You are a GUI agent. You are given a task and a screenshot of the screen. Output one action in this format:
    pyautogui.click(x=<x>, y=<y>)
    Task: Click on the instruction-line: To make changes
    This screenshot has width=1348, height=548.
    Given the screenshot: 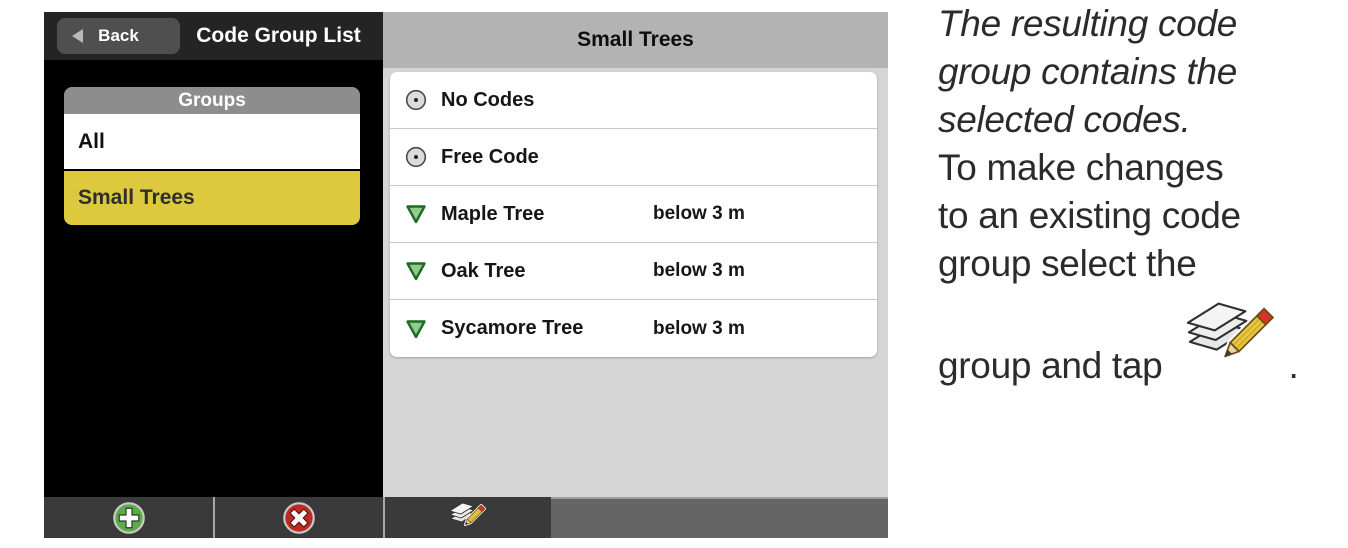 What is the action you would take?
    pyautogui.click(x=1081, y=167)
    